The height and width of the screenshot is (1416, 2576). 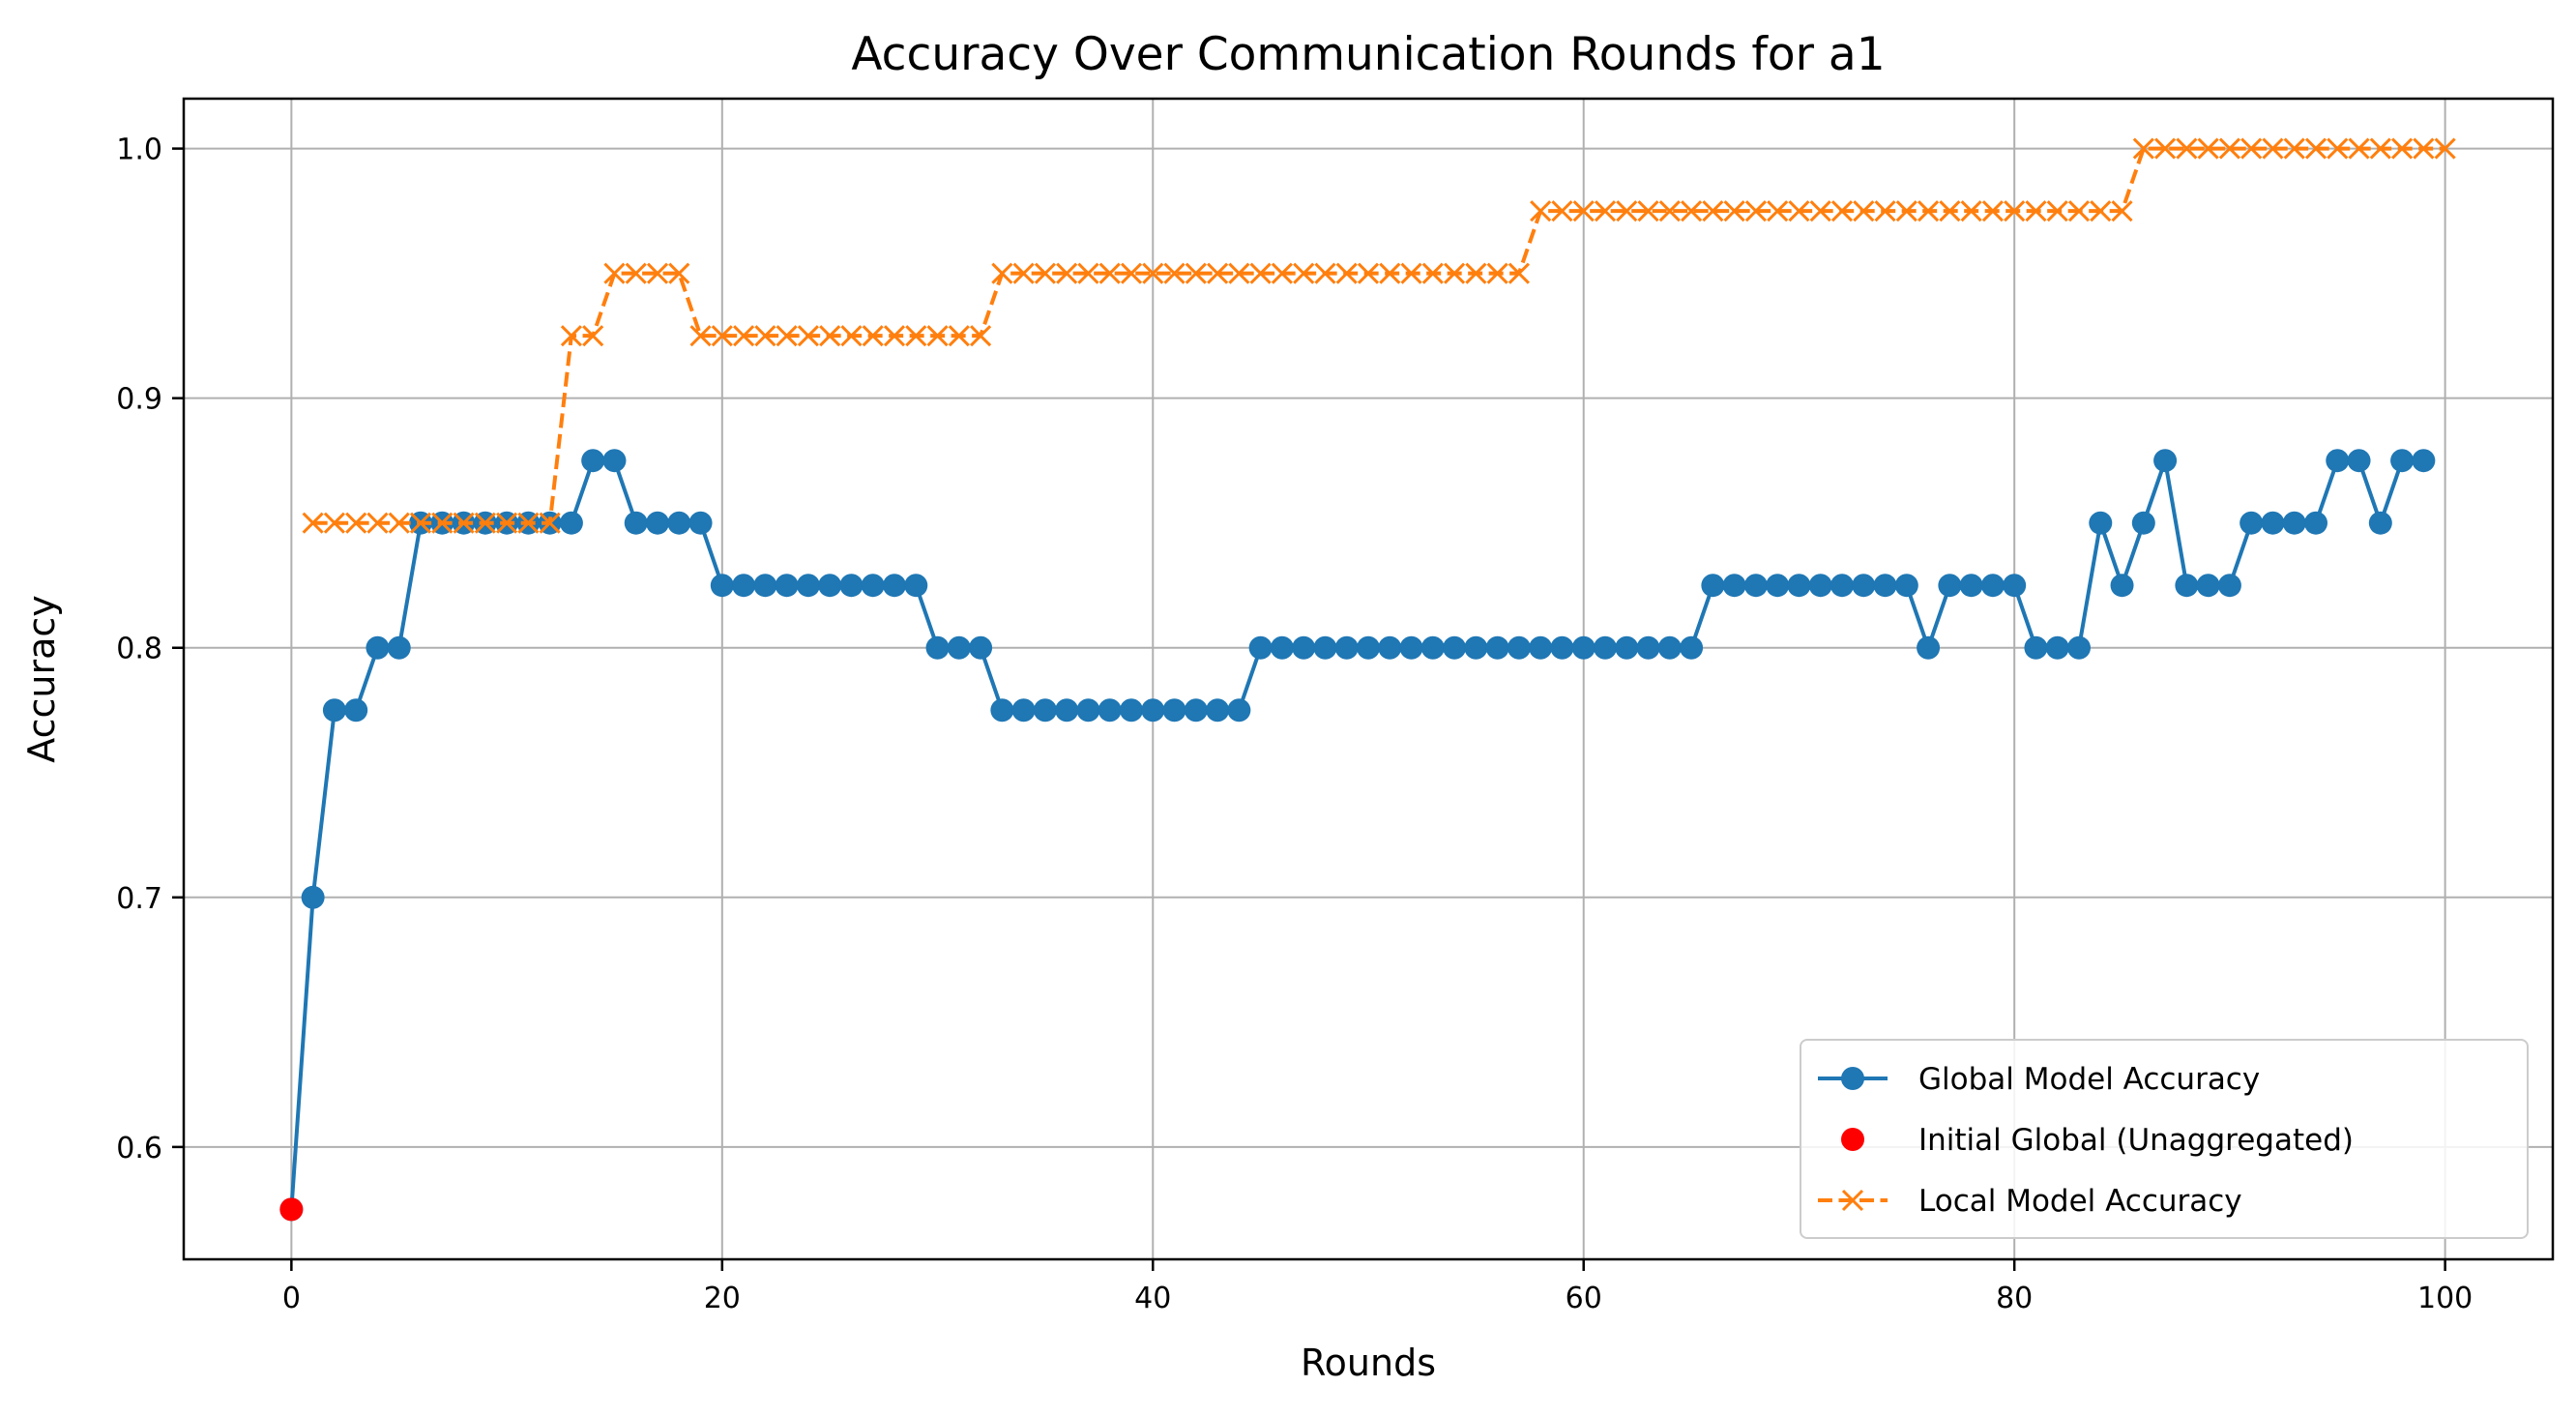 What do you see at coordinates (1368, 1363) in the screenshot?
I see `x-axis-label: Rounds` at bounding box center [1368, 1363].